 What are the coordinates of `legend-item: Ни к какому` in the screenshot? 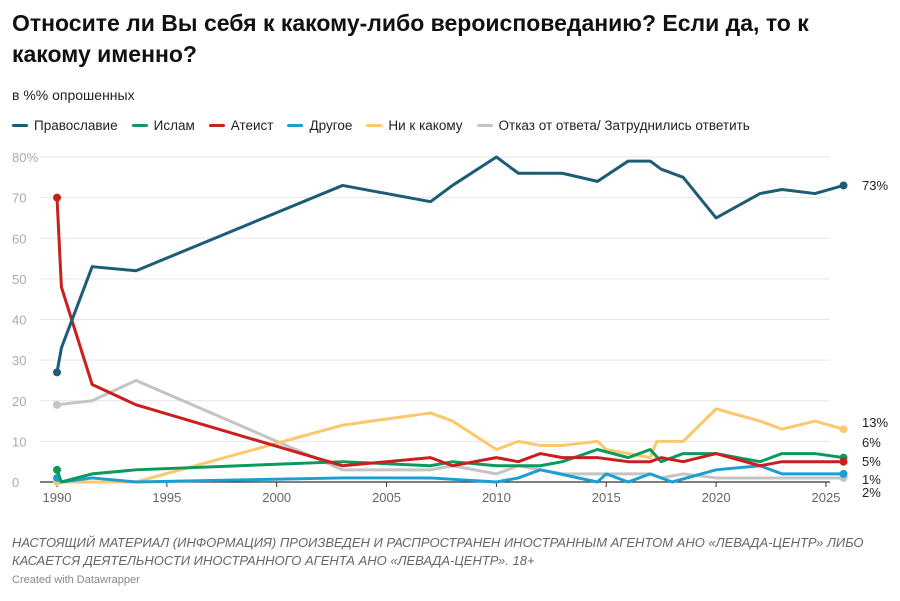 It's located at (414, 125).